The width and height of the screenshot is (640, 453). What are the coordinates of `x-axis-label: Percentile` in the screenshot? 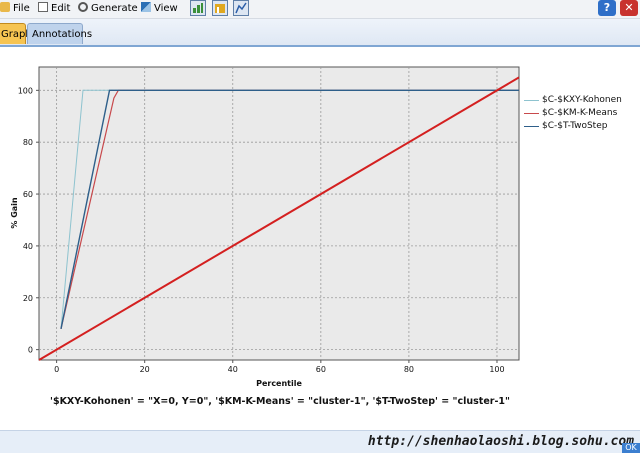 It's located at (279, 383).